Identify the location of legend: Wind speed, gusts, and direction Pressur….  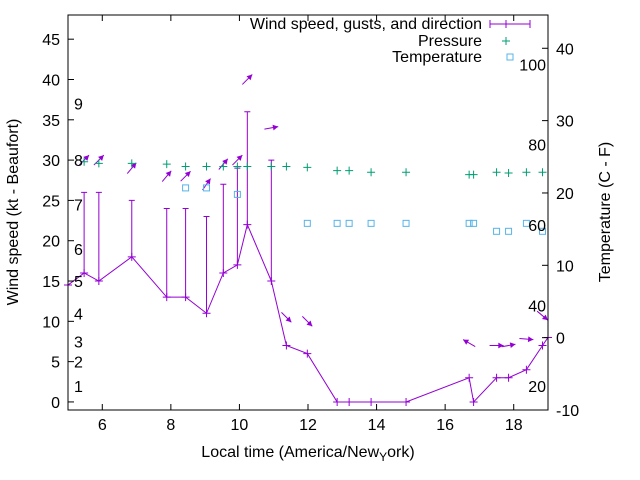
(390, 41).